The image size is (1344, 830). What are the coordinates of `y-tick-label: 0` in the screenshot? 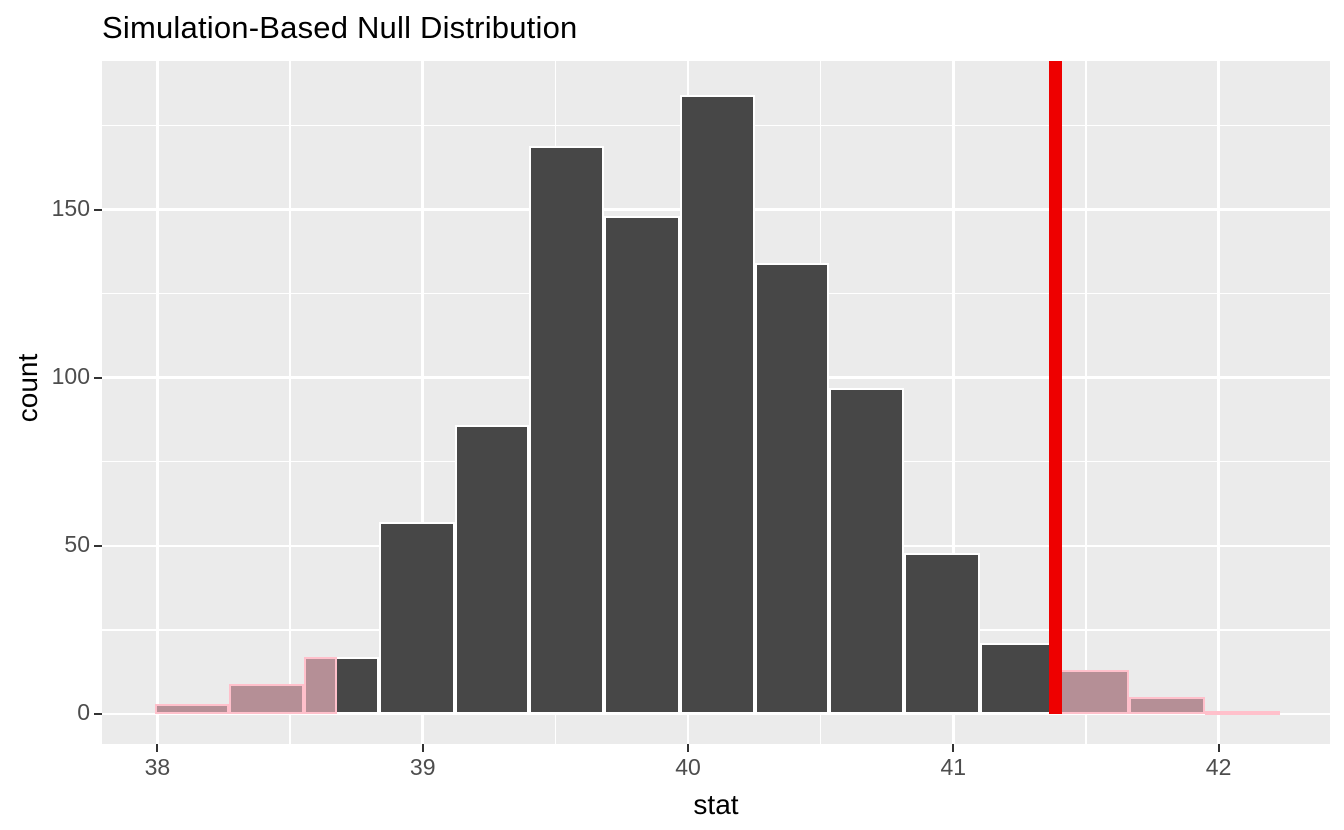 It's located at (83, 712).